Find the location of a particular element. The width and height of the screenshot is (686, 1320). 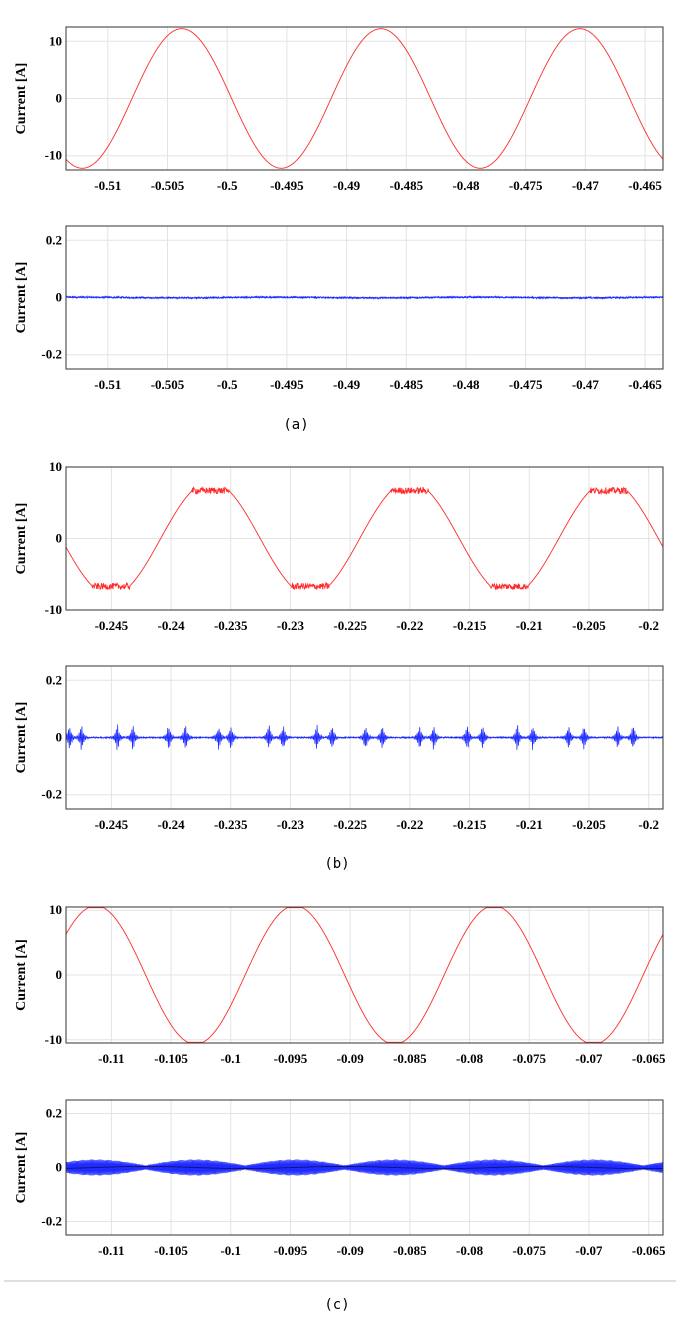

series-line-b-top is located at coordinates (364, 538).